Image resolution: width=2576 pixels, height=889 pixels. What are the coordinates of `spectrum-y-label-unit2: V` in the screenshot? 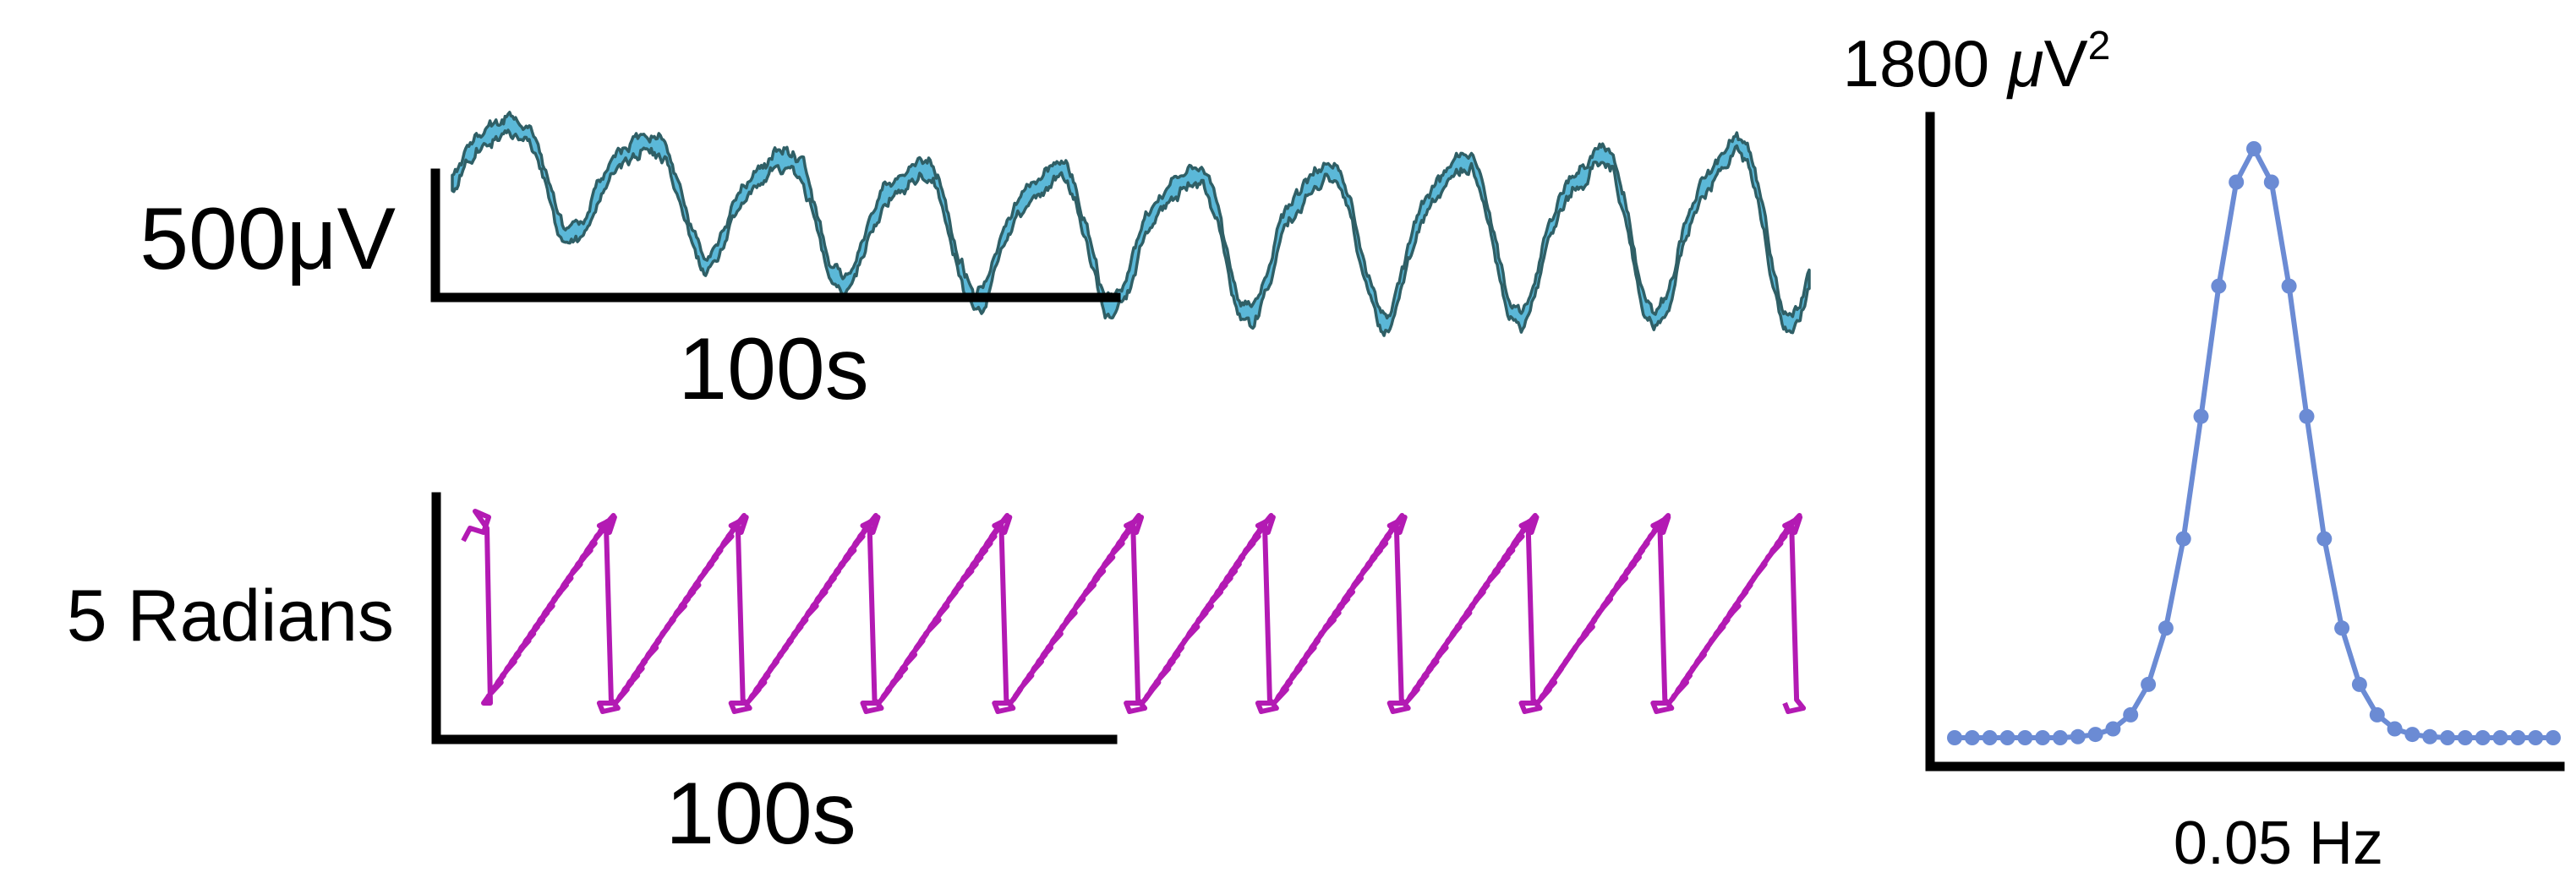 It's located at (2066, 64).